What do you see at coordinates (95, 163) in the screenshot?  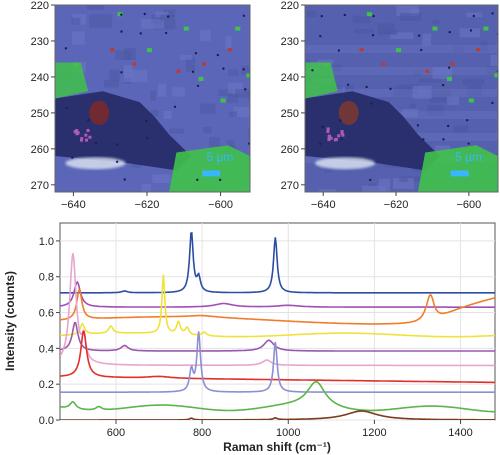 I see `map-white-streak` at bounding box center [95, 163].